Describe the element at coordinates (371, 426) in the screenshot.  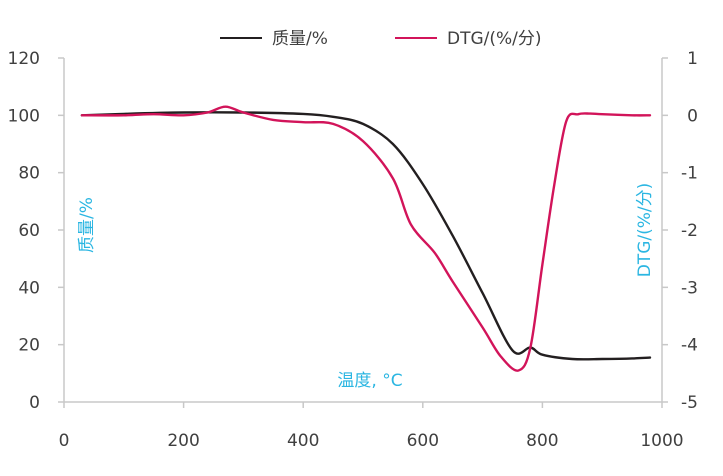
I see `x-axis-ticks: 0 200 400 600 800 1000` at that location.